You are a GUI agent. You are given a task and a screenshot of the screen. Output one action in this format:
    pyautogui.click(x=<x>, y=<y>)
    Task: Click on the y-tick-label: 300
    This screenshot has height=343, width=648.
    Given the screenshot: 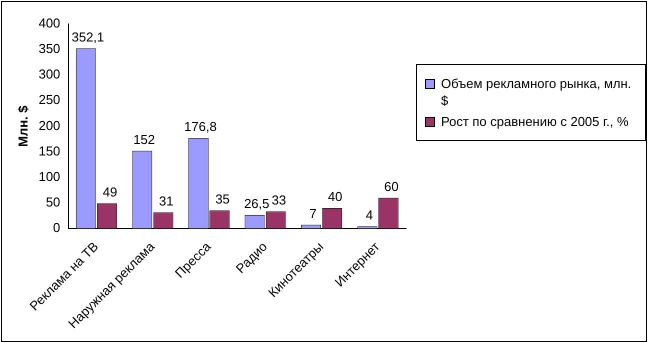 What is the action you would take?
    pyautogui.click(x=49, y=74)
    